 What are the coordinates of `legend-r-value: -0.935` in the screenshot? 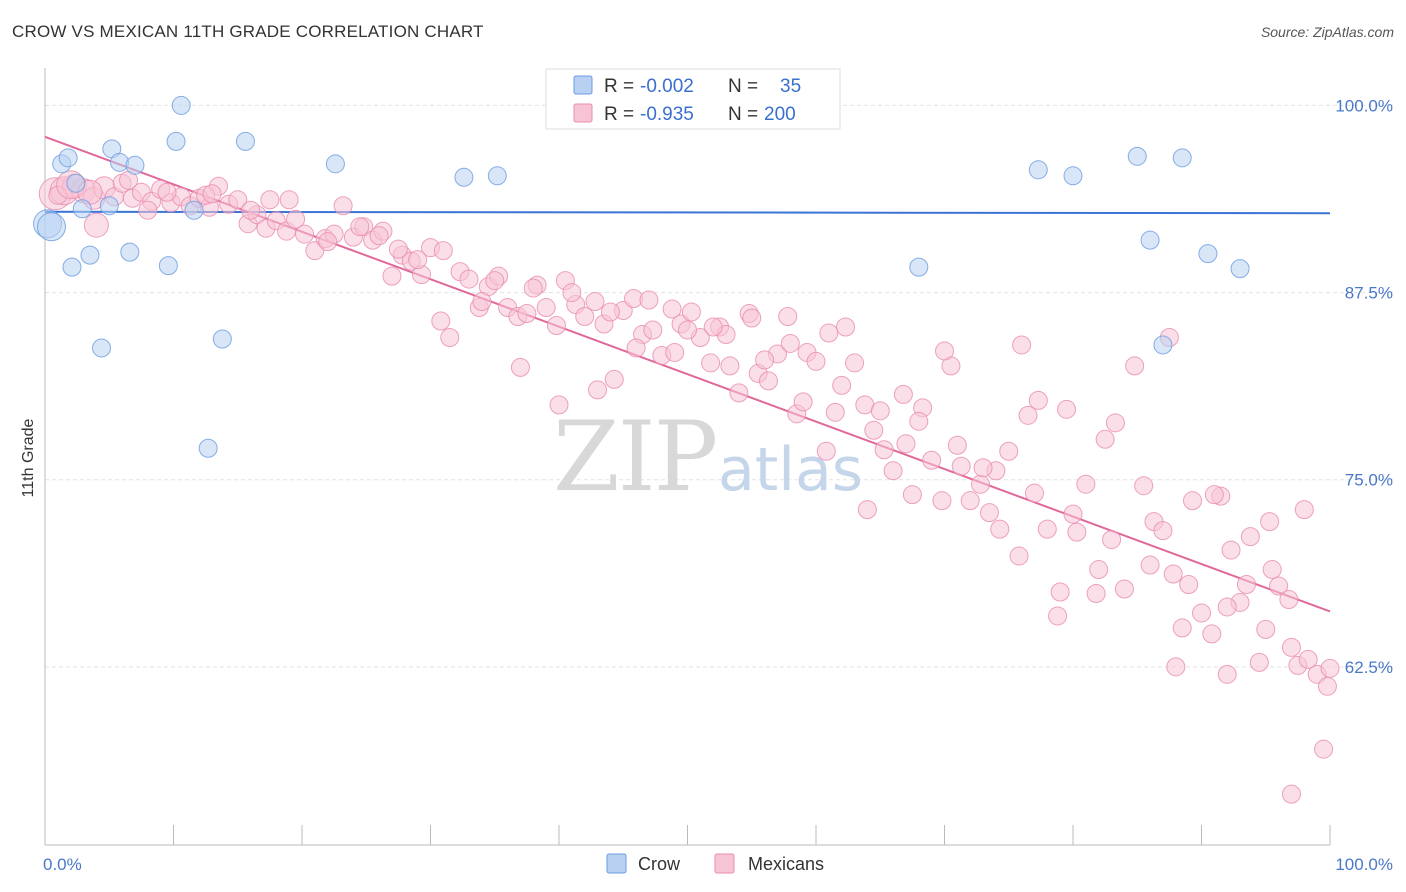 It's located at (667, 114).